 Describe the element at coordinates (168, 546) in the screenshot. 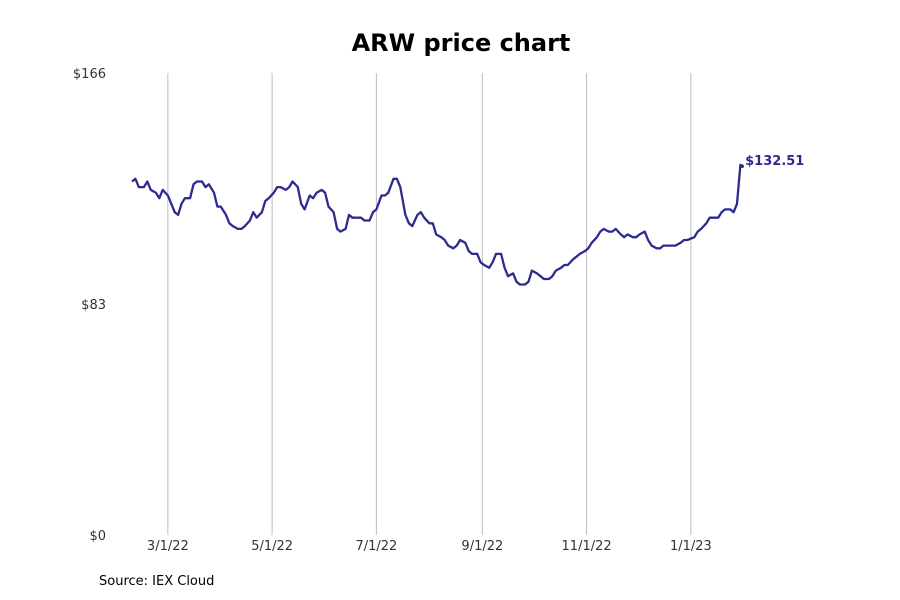

I see `x-tick-label: 3/1/22` at that location.